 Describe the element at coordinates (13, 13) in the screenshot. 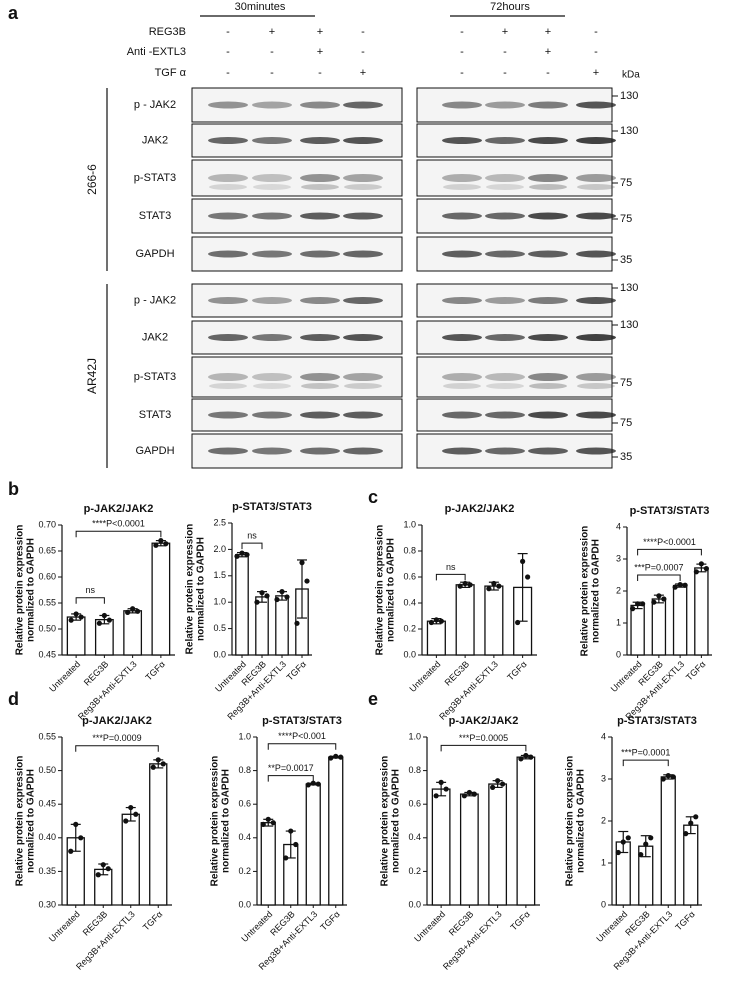

I see `panel-label: a` at that location.